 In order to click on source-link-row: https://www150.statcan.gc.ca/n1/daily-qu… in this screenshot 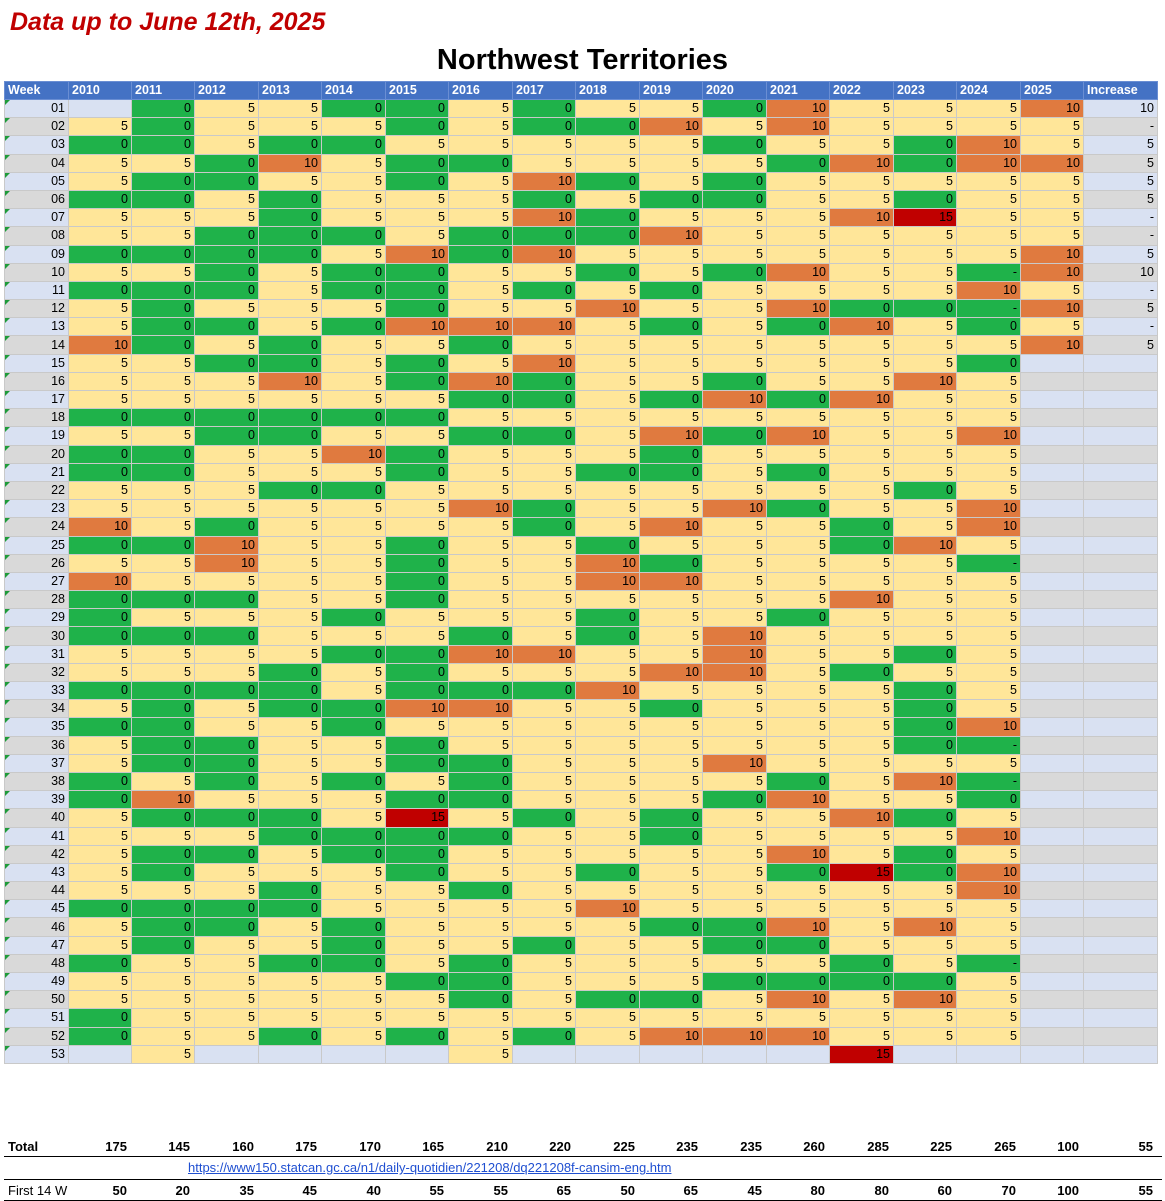, I will do `click(583, 1168)`.